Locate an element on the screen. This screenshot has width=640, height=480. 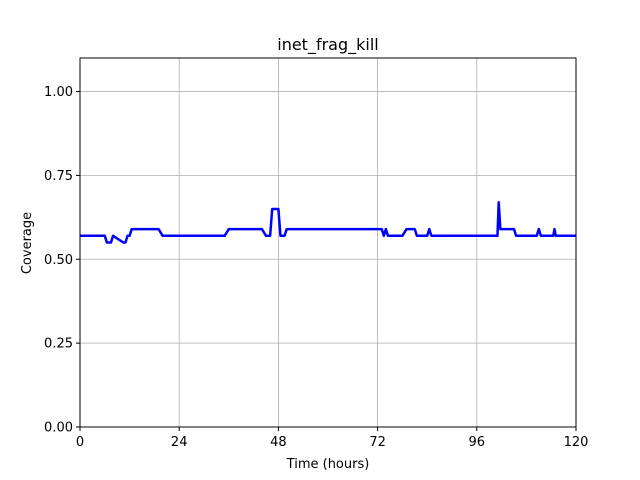
x-axis-ticks: 0 24 48 72 96 120 is located at coordinates (332, 438).